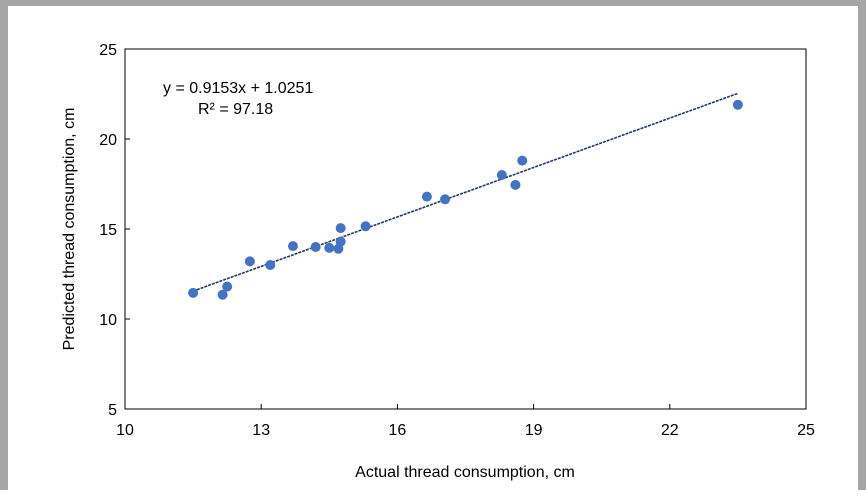 This screenshot has width=866, height=496. I want to click on y-axis-ticks: 5 10 15 20 25, so click(114, 230).